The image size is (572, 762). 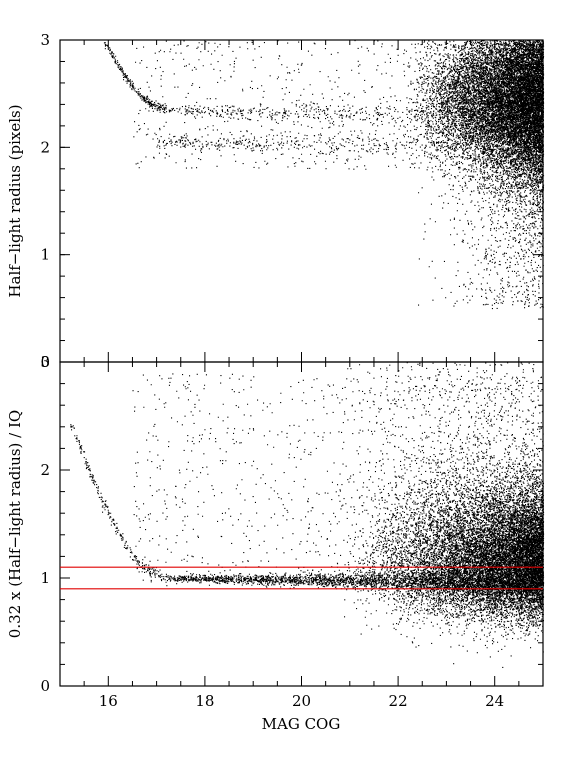 What do you see at coordinates (301, 701) in the screenshot?
I see `x-tick-label: 20` at bounding box center [301, 701].